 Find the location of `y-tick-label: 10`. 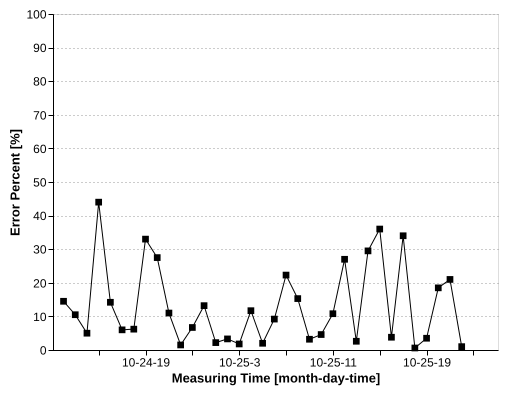

y-tick-label: 10 is located at coordinates (40, 317).